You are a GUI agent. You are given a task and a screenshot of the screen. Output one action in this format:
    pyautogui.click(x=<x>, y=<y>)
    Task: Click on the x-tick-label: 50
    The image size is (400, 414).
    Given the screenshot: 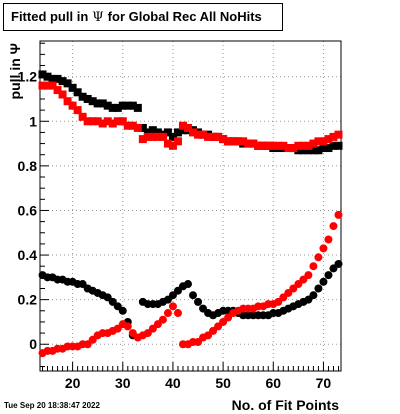 What is the action you would take?
    pyautogui.click(x=223, y=383)
    